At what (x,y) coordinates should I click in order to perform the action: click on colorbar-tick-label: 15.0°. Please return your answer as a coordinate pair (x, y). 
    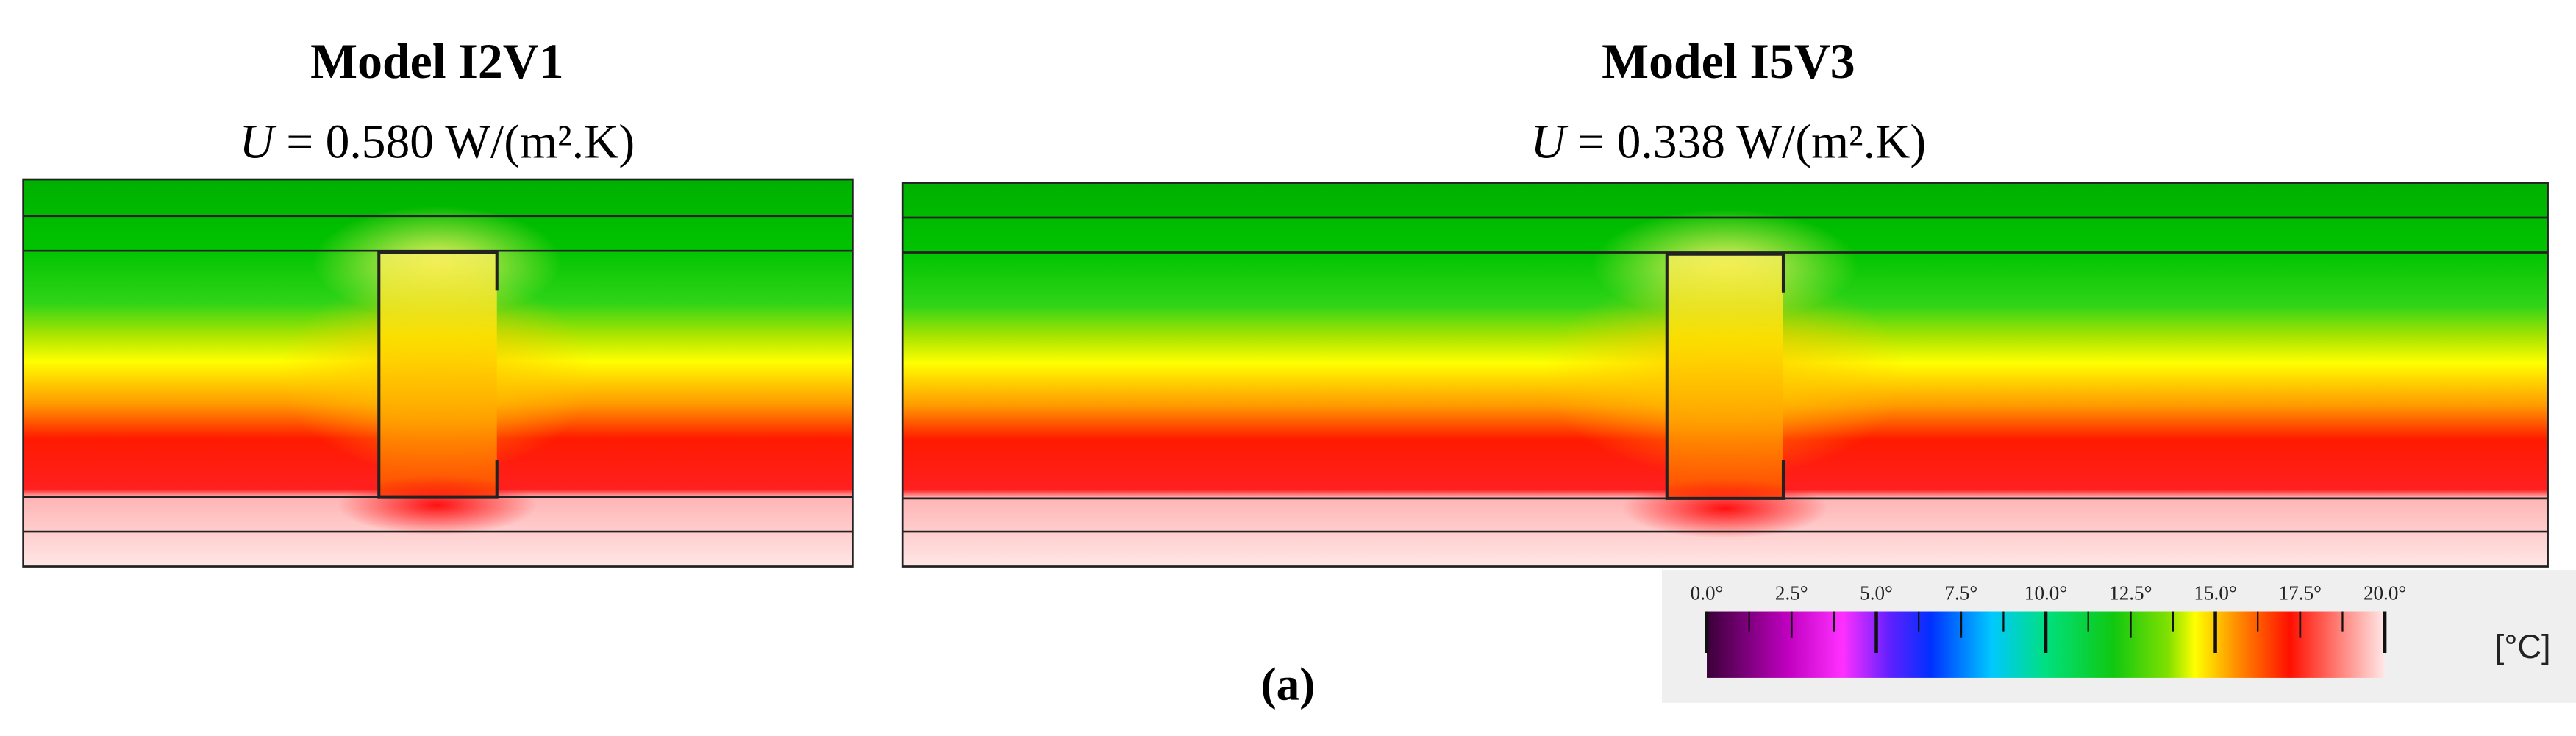
    Looking at the image, I should click on (2215, 593).